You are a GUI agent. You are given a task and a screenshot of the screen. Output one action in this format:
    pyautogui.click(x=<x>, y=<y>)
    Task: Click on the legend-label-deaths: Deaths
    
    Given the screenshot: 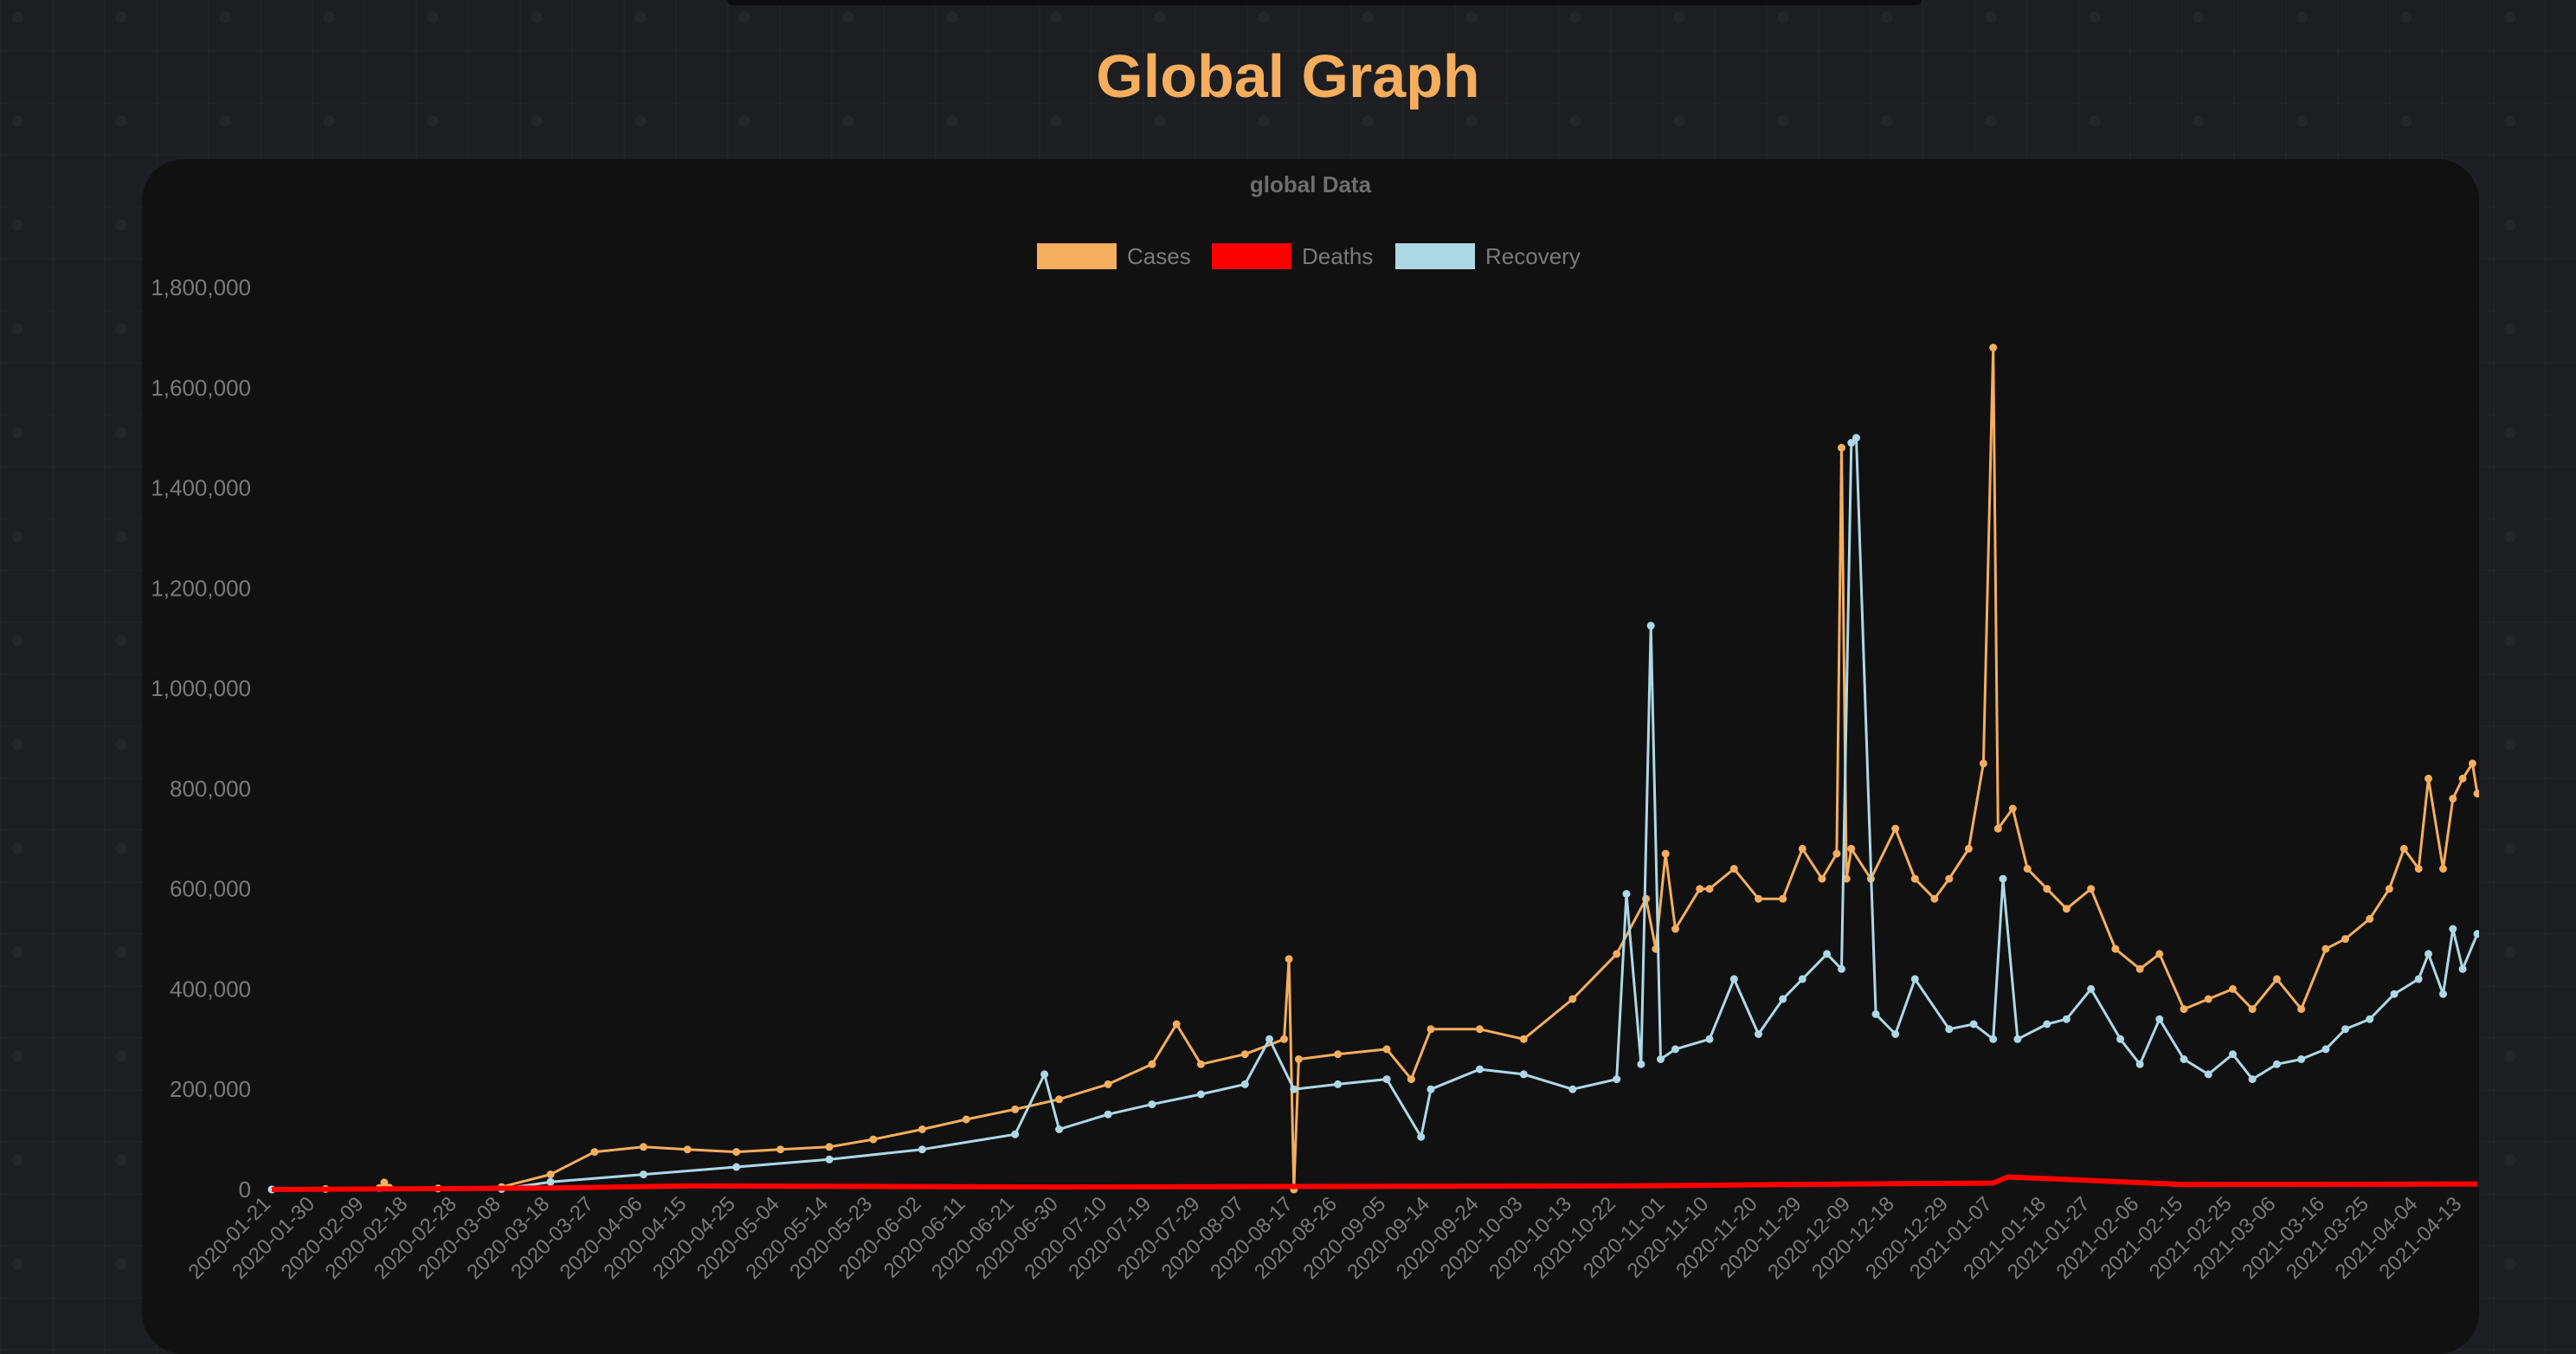 What is the action you would take?
    pyautogui.click(x=1337, y=256)
    